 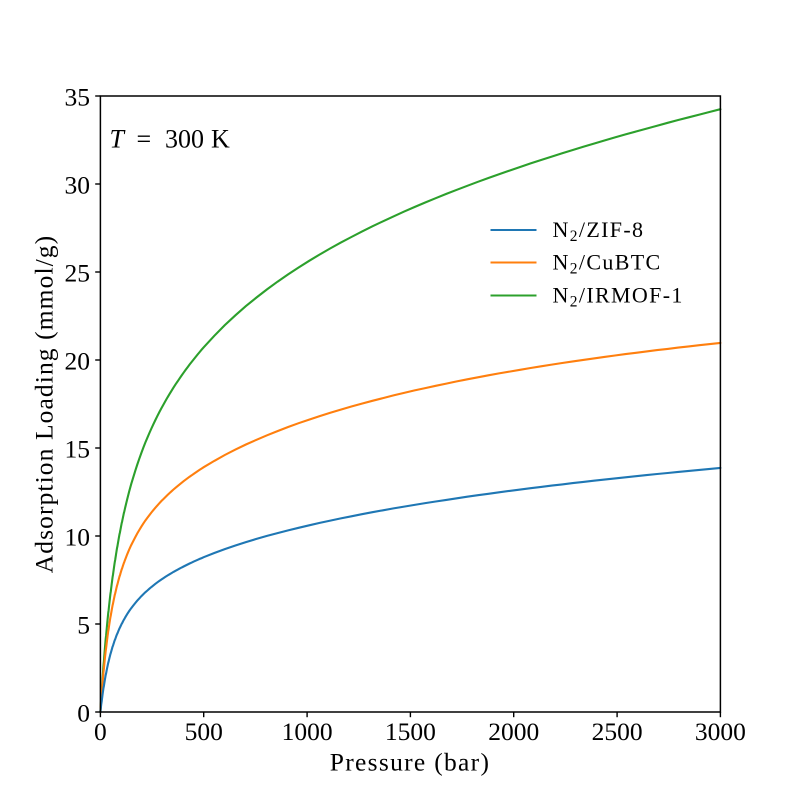 I want to click on svg-text: 2500, so click(x=617, y=731).